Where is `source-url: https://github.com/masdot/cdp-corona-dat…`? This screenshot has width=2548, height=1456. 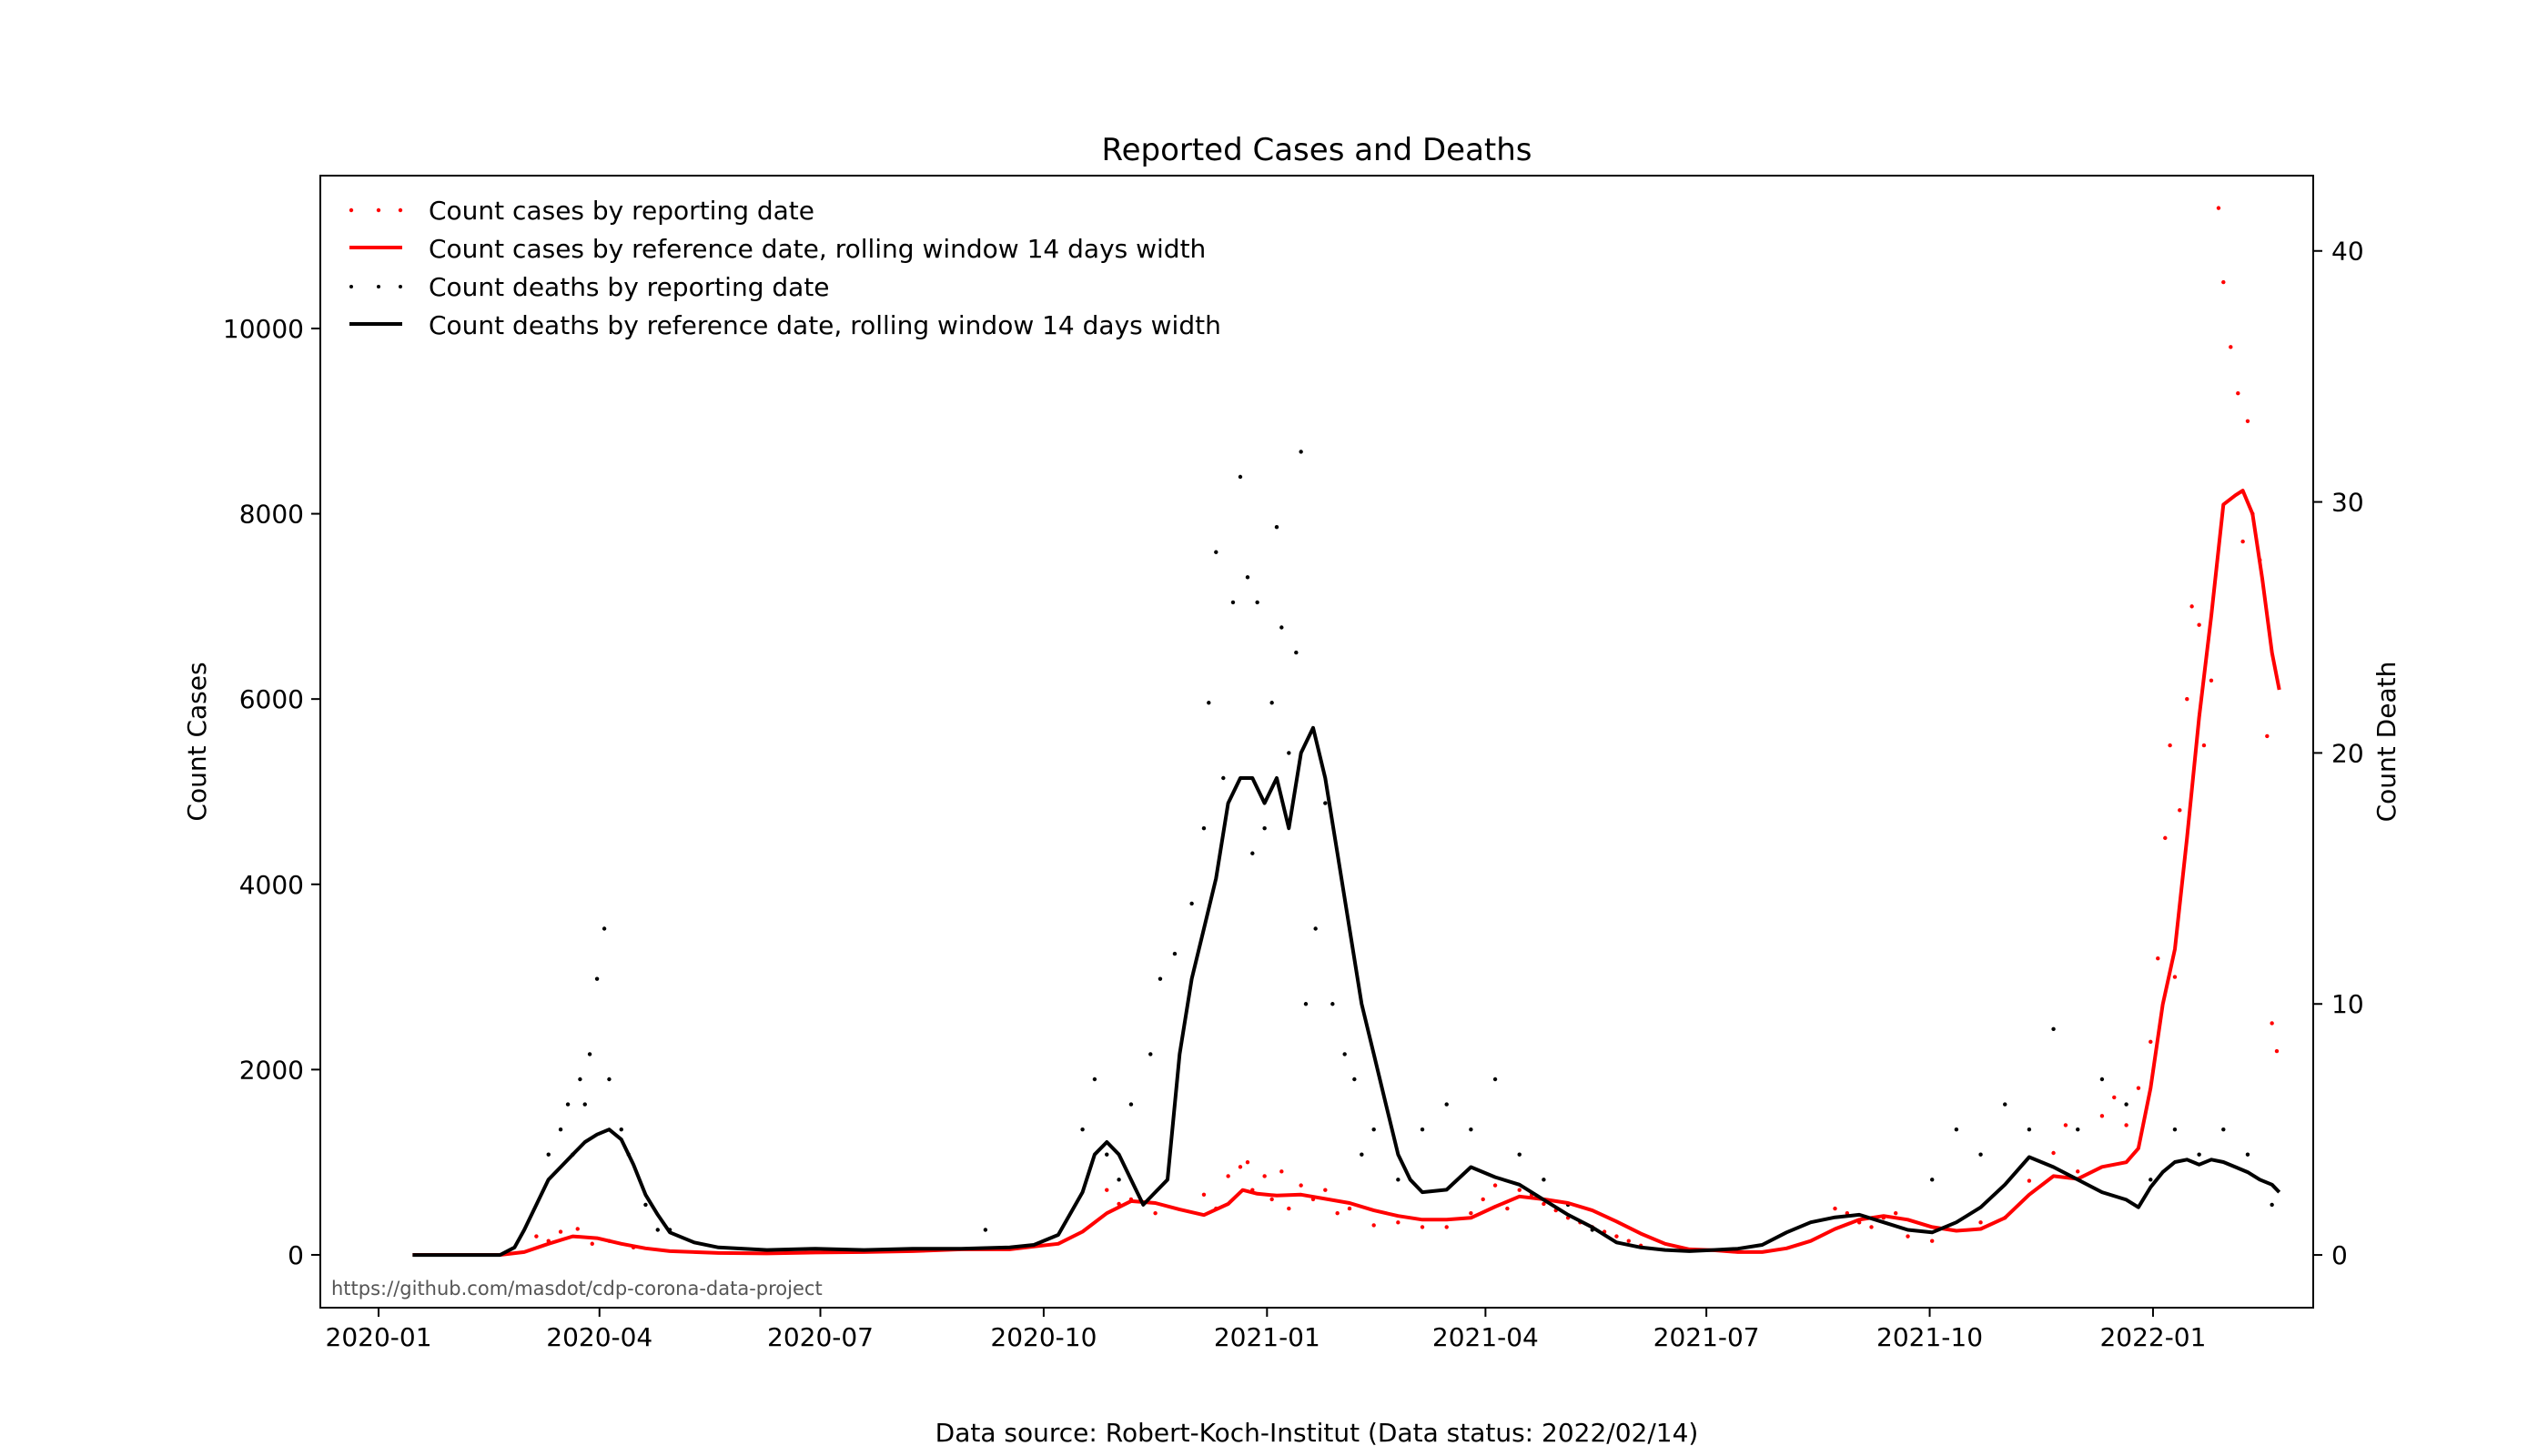 source-url: https://github.com/masdot/cdp-corona-dat… is located at coordinates (577, 1288).